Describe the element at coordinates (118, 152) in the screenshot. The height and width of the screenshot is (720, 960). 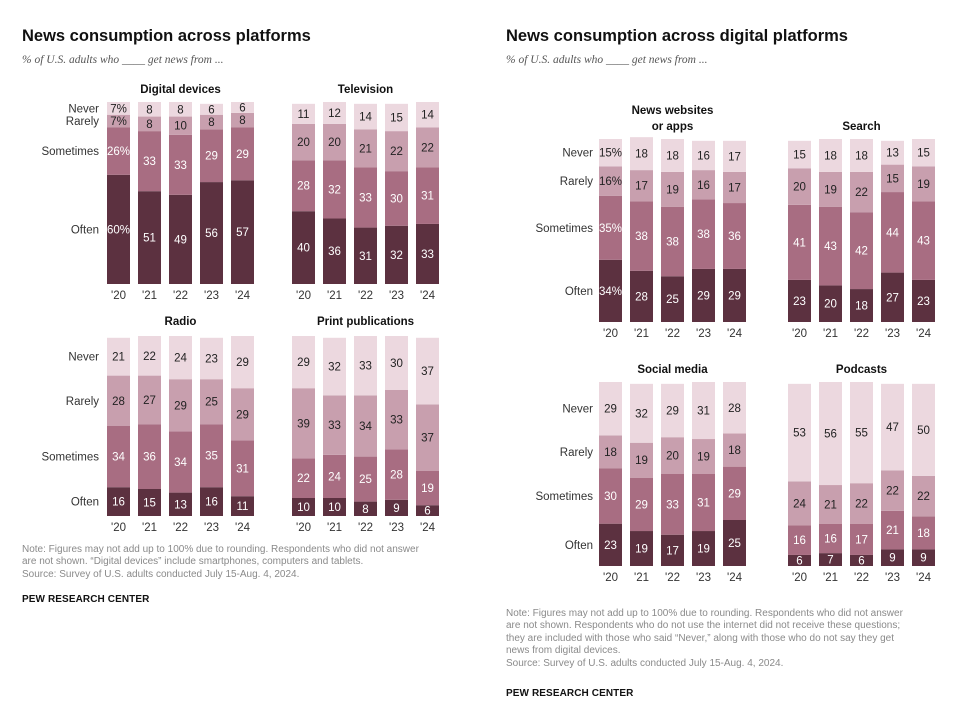
I see `data-label: 26%` at that location.